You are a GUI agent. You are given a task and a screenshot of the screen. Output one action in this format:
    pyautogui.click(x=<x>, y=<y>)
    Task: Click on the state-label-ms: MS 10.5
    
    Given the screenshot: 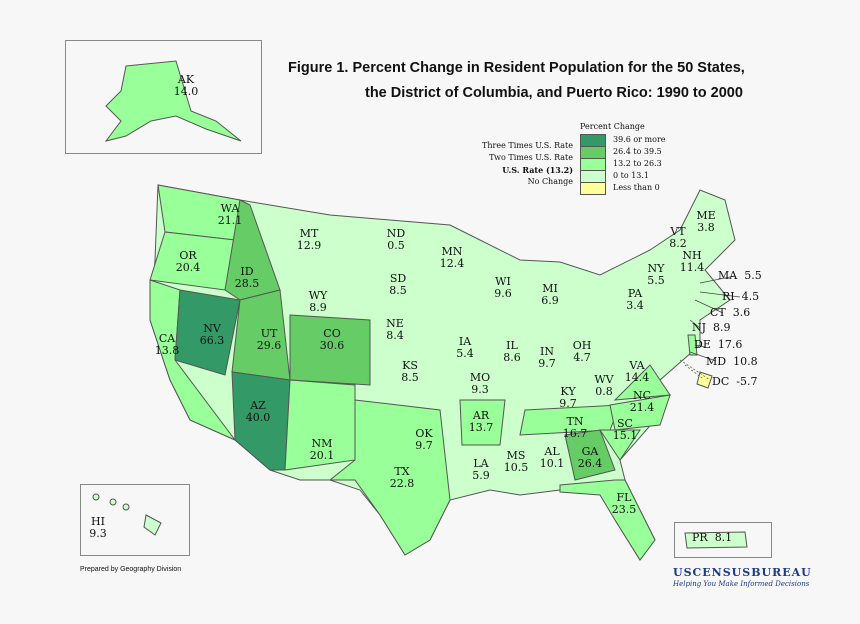 What is the action you would take?
    pyautogui.click(x=516, y=462)
    